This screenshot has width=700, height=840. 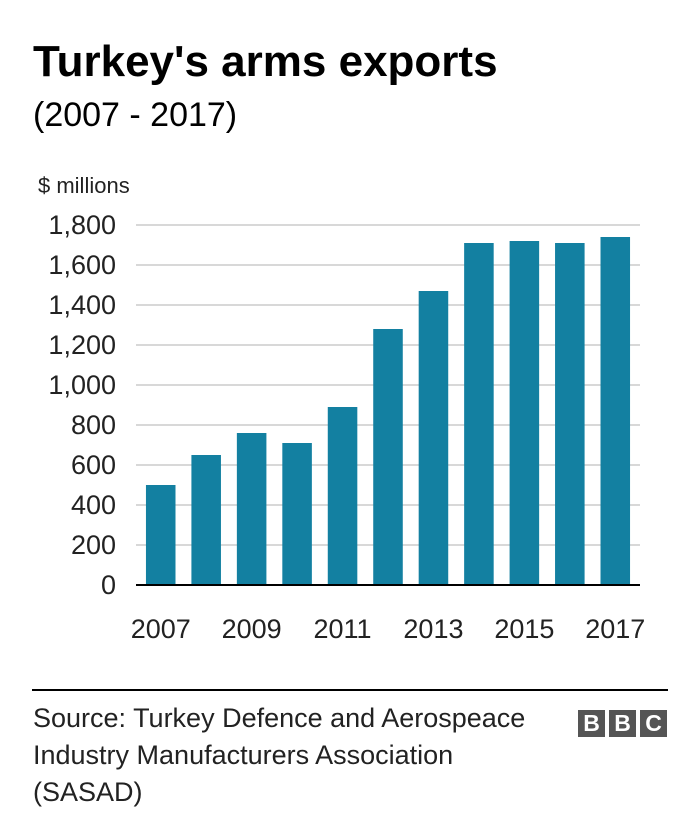 I want to click on x-tick-label: 2017, so click(x=615, y=629).